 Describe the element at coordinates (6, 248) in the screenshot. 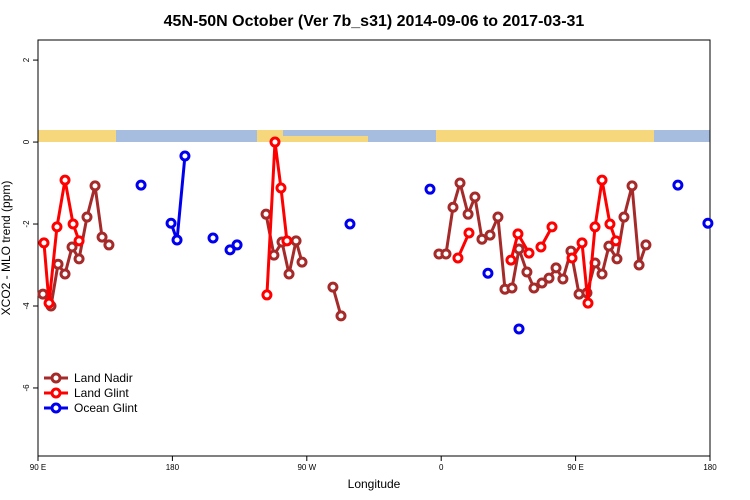

I see `y-axis-label: XCO2 - MLO trend (ppm)` at that location.